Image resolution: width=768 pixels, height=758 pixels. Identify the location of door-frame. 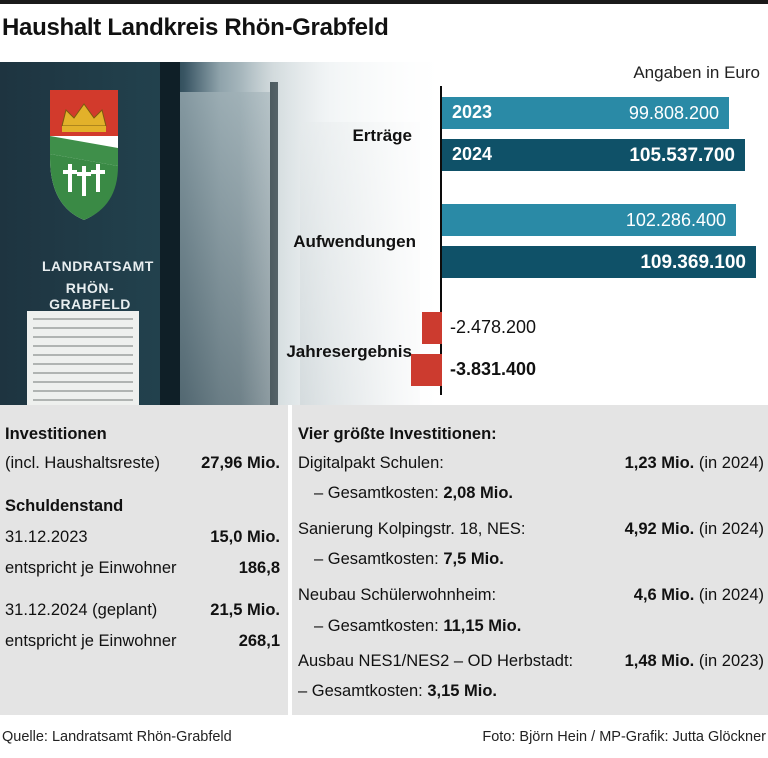
(170, 233).